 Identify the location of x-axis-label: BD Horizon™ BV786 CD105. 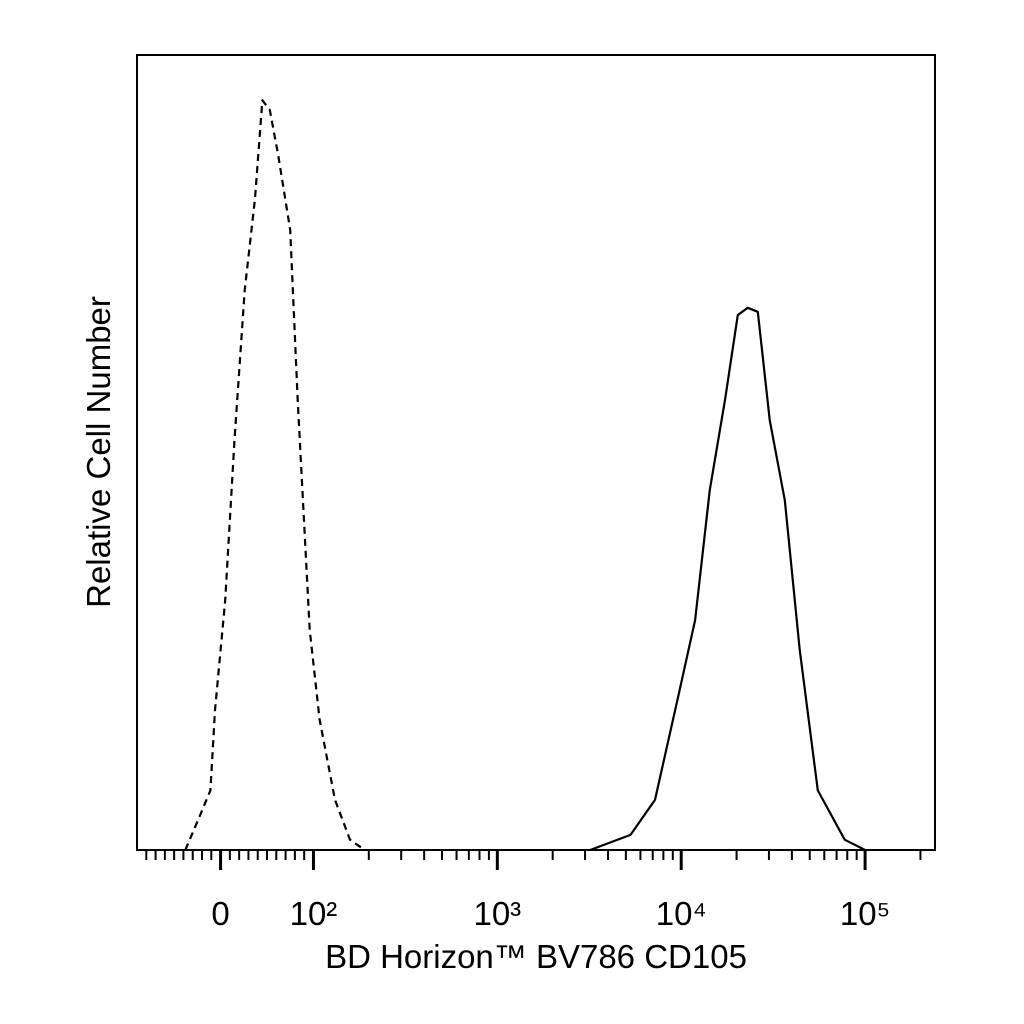
(536, 956).